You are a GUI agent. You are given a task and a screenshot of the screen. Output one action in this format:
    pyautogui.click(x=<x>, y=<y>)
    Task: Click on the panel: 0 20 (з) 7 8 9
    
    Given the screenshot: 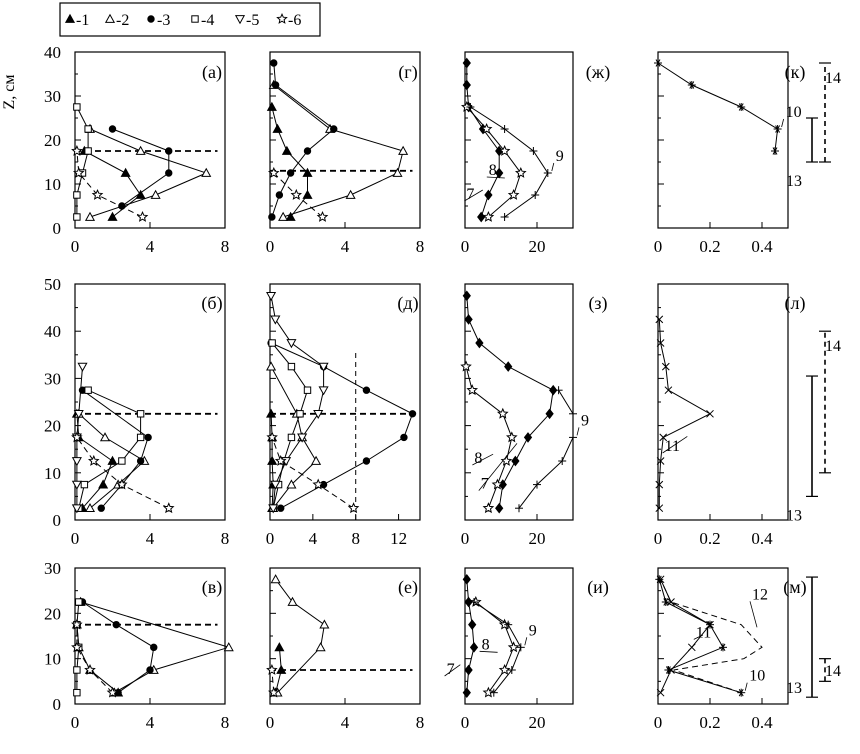 What is the action you would take?
    pyautogui.click(x=534, y=415)
    